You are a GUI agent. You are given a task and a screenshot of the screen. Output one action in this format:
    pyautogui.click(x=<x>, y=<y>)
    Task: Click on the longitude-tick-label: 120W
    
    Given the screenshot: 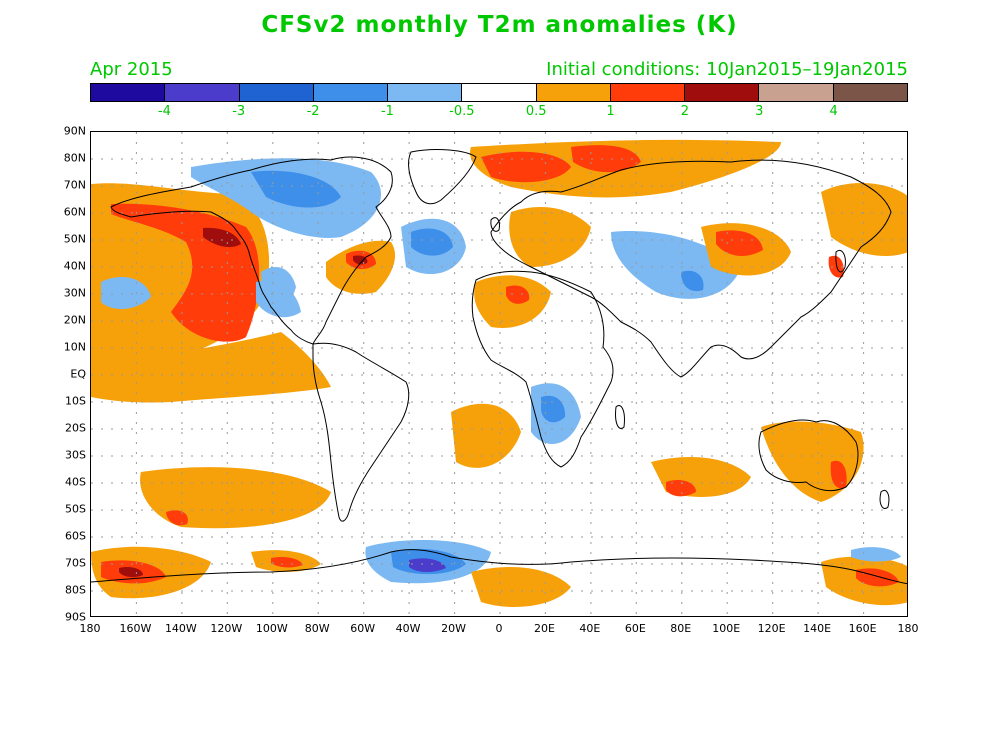 What is the action you would take?
    pyautogui.click(x=226, y=628)
    